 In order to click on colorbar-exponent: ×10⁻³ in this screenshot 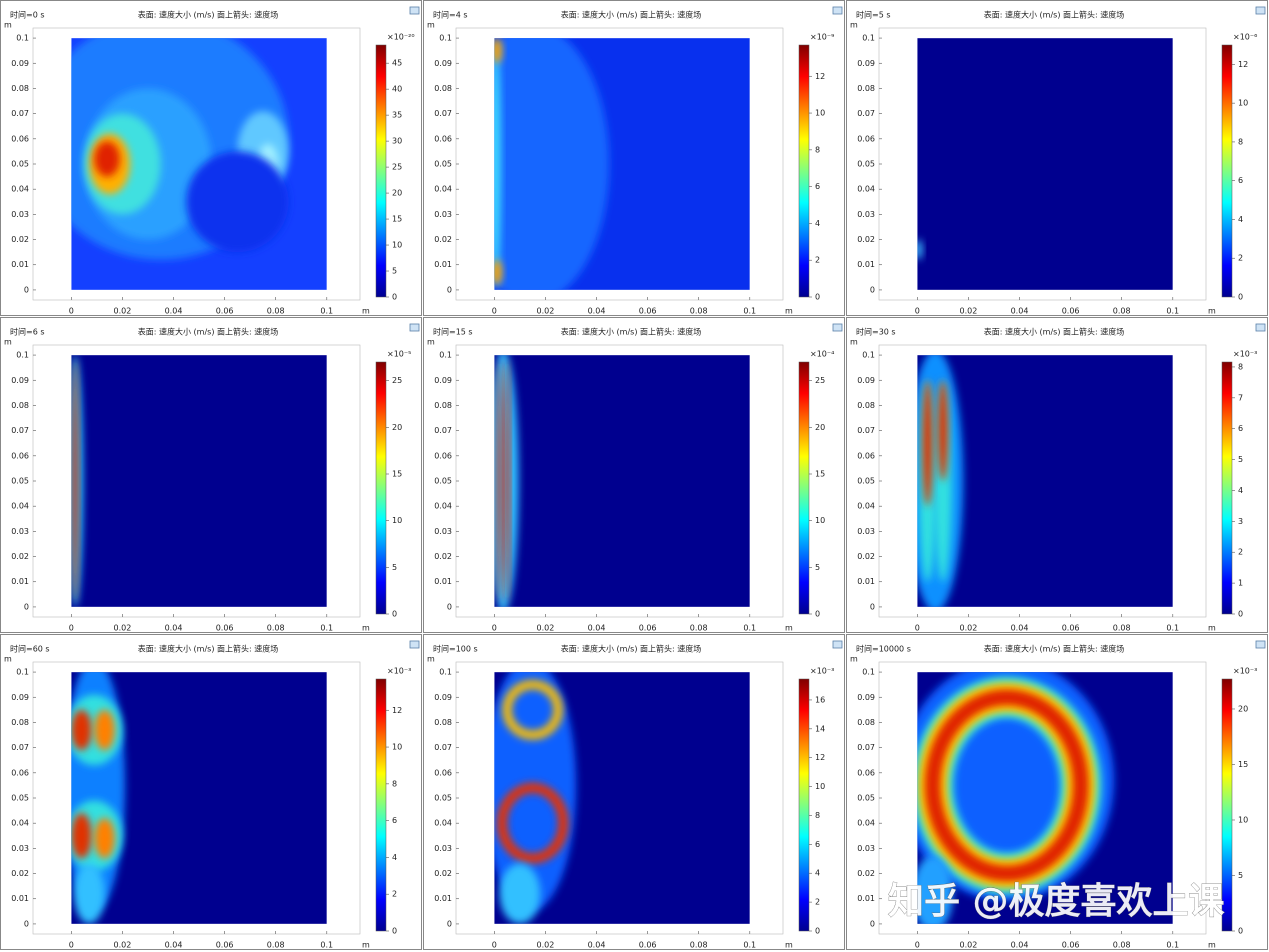, I will do `click(822, 671)`.